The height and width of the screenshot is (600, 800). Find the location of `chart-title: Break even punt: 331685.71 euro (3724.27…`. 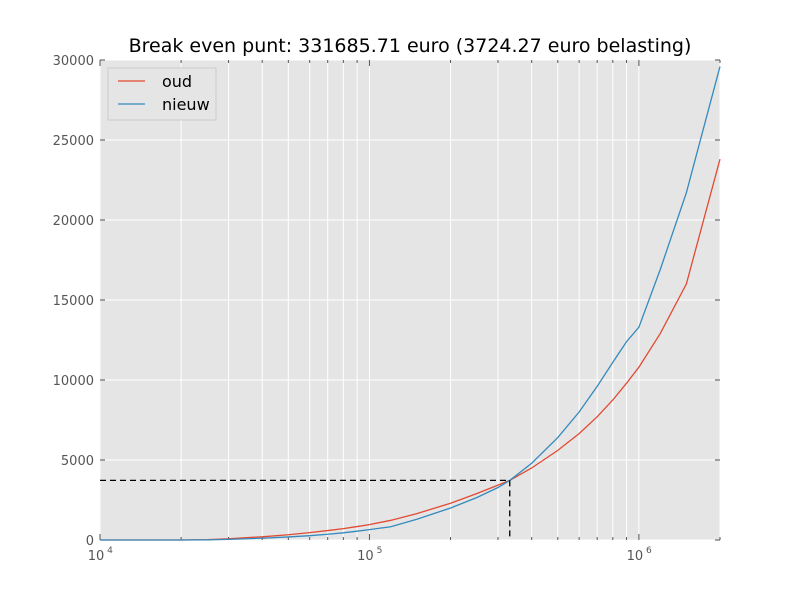

chart-title: Break even punt: 331685.71 euro (3724.27… is located at coordinates (410, 46).